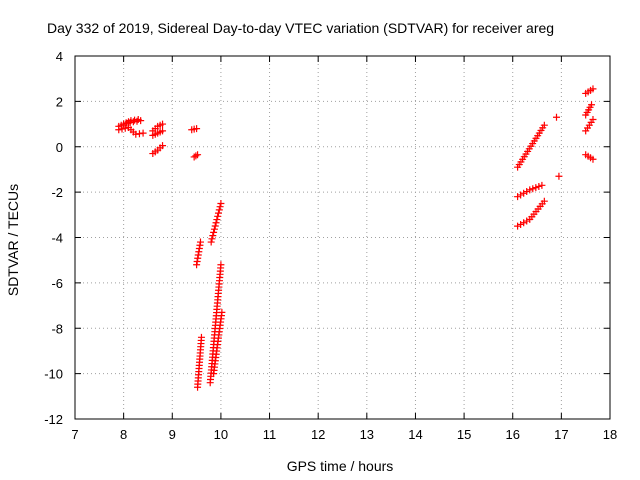 This screenshot has width=640, height=480. I want to click on x-tick-label: 9, so click(172, 434).